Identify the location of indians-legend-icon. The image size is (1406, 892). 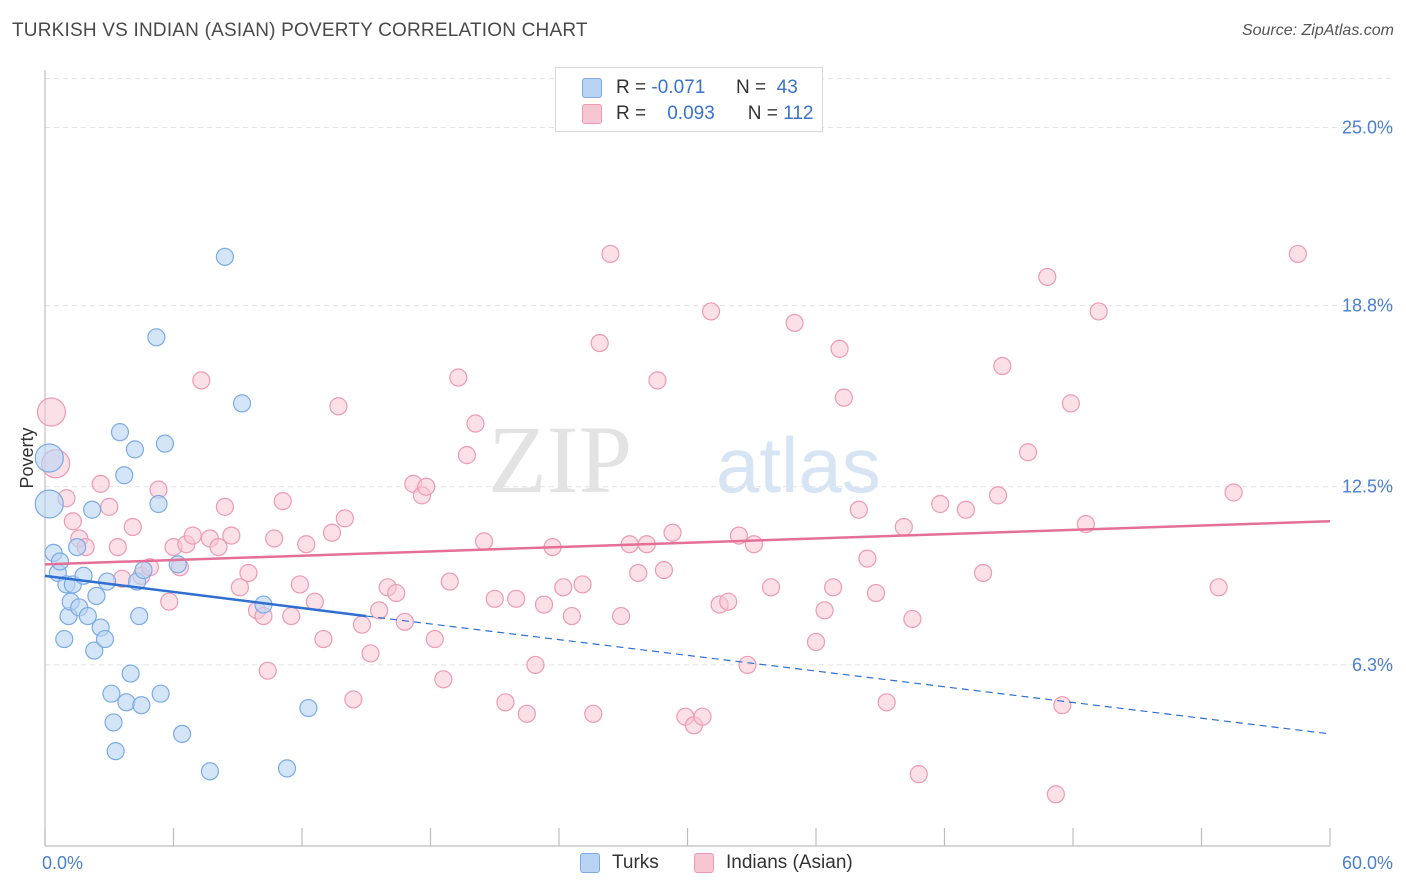
(704, 863).